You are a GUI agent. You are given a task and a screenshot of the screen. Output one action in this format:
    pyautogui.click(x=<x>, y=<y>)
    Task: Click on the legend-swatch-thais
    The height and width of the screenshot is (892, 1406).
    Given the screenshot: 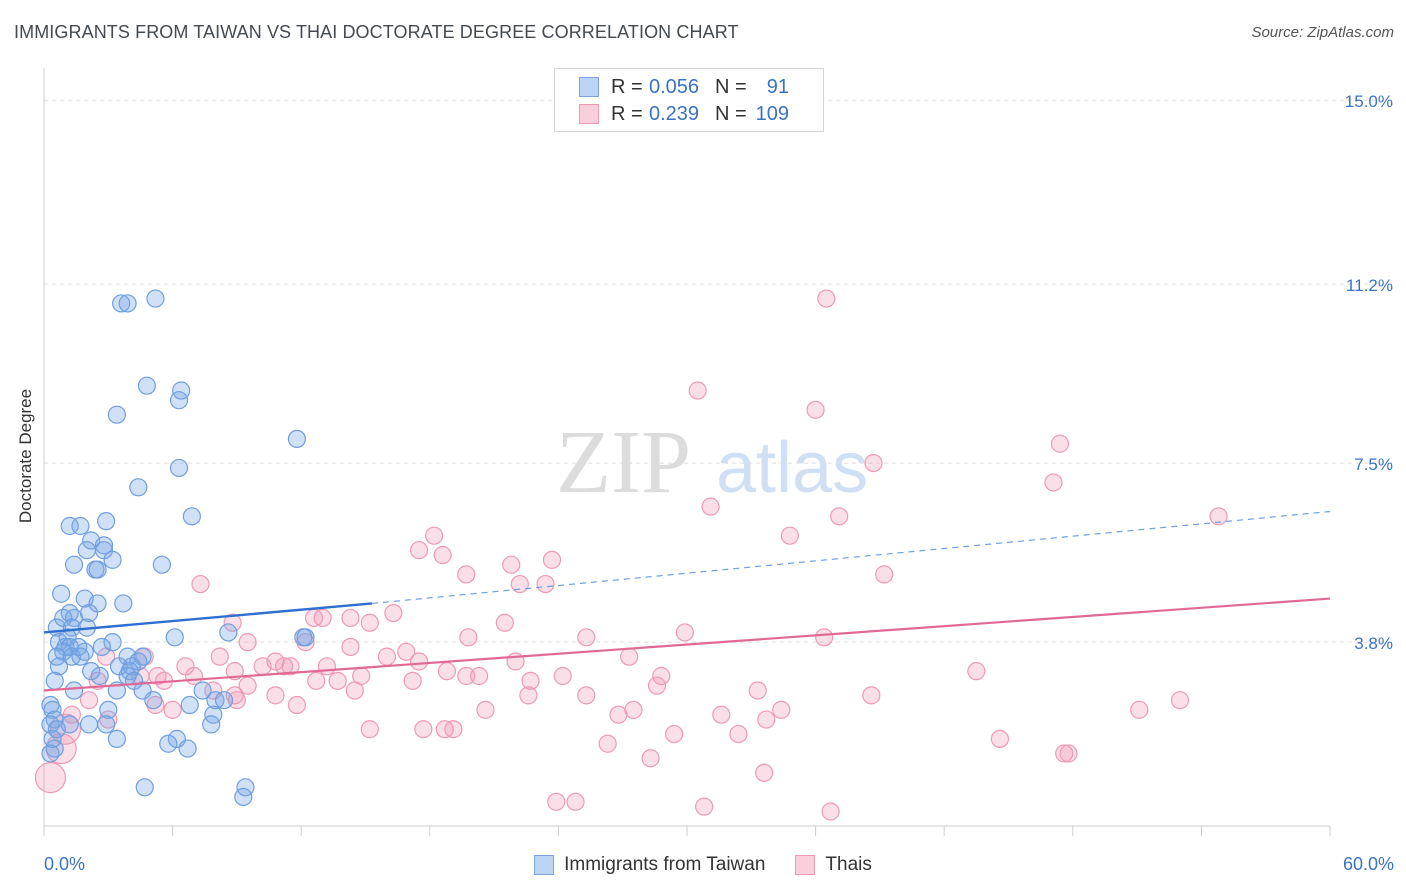 What is the action you would take?
    pyautogui.click(x=805, y=865)
    